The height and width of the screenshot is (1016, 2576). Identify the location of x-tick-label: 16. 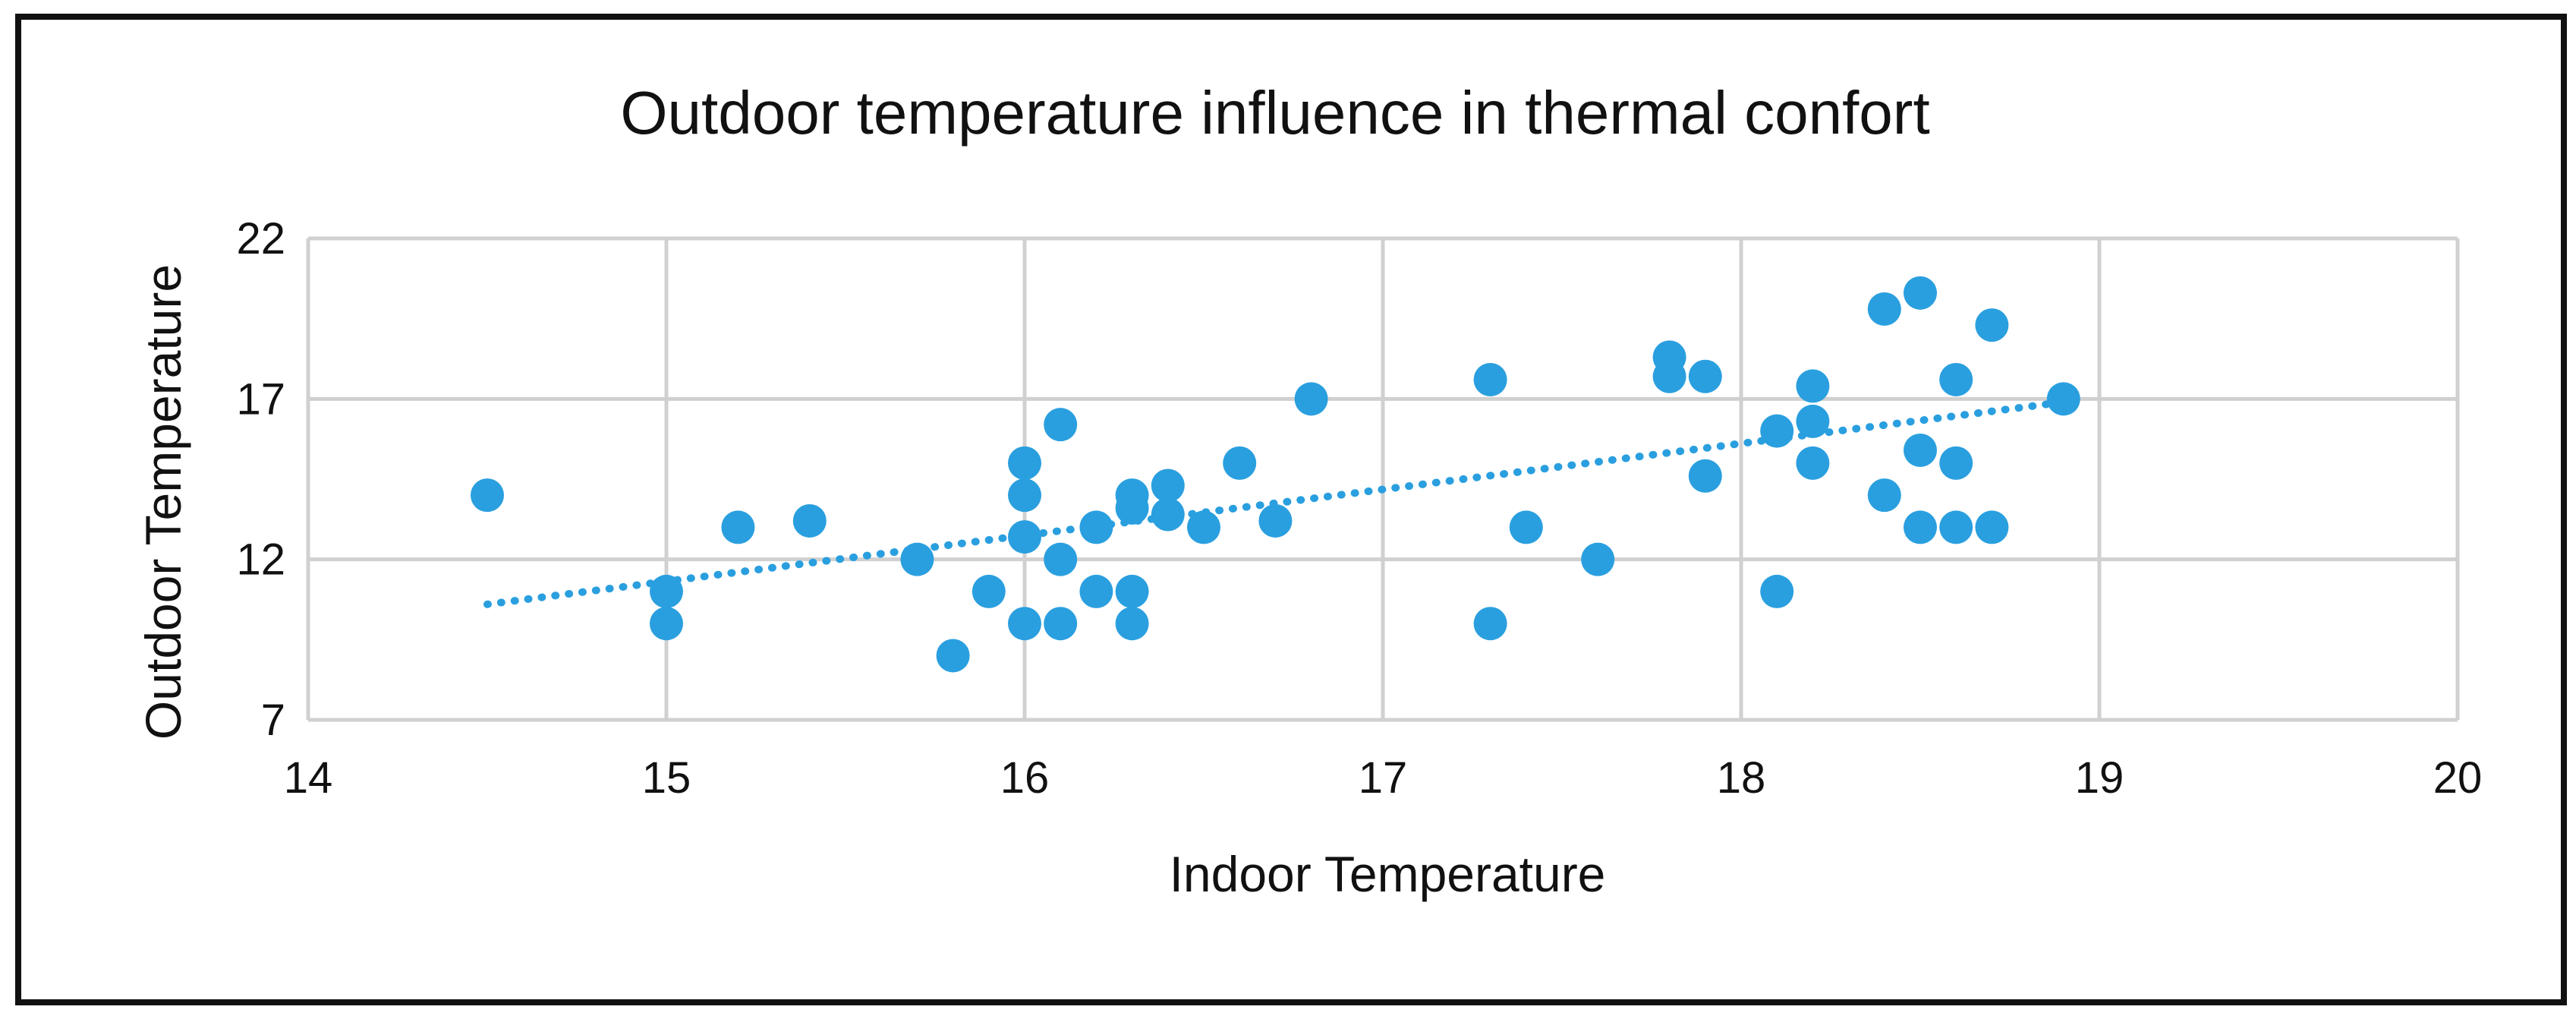
(1025, 778).